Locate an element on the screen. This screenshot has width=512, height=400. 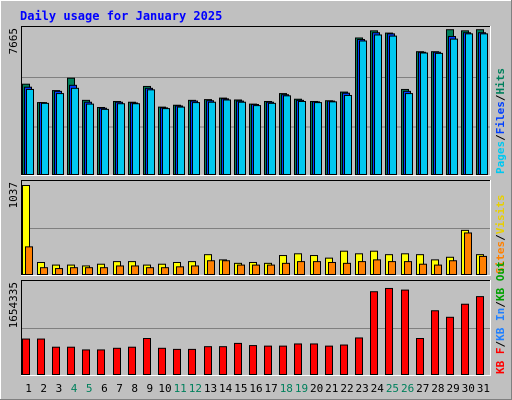
legend-entry-visits-0: Visits is located at coordinates (500, 215).